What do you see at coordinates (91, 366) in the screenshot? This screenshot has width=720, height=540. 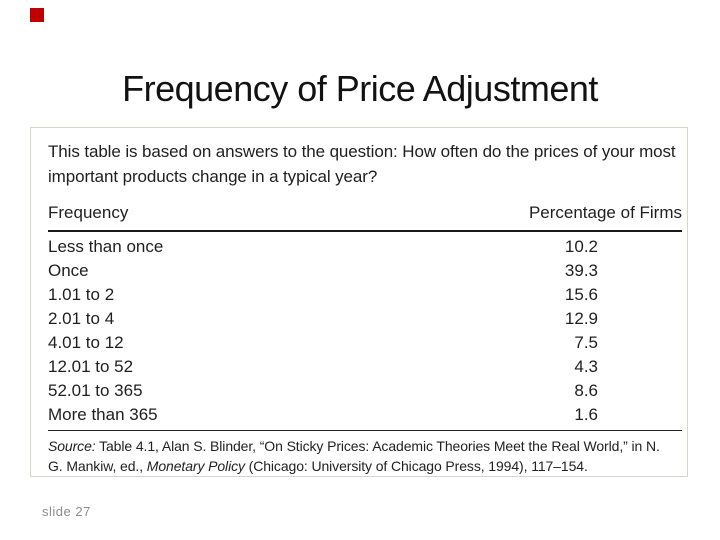 I see `frequency-cell: 12.01 to 52` at bounding box center [91, 366].